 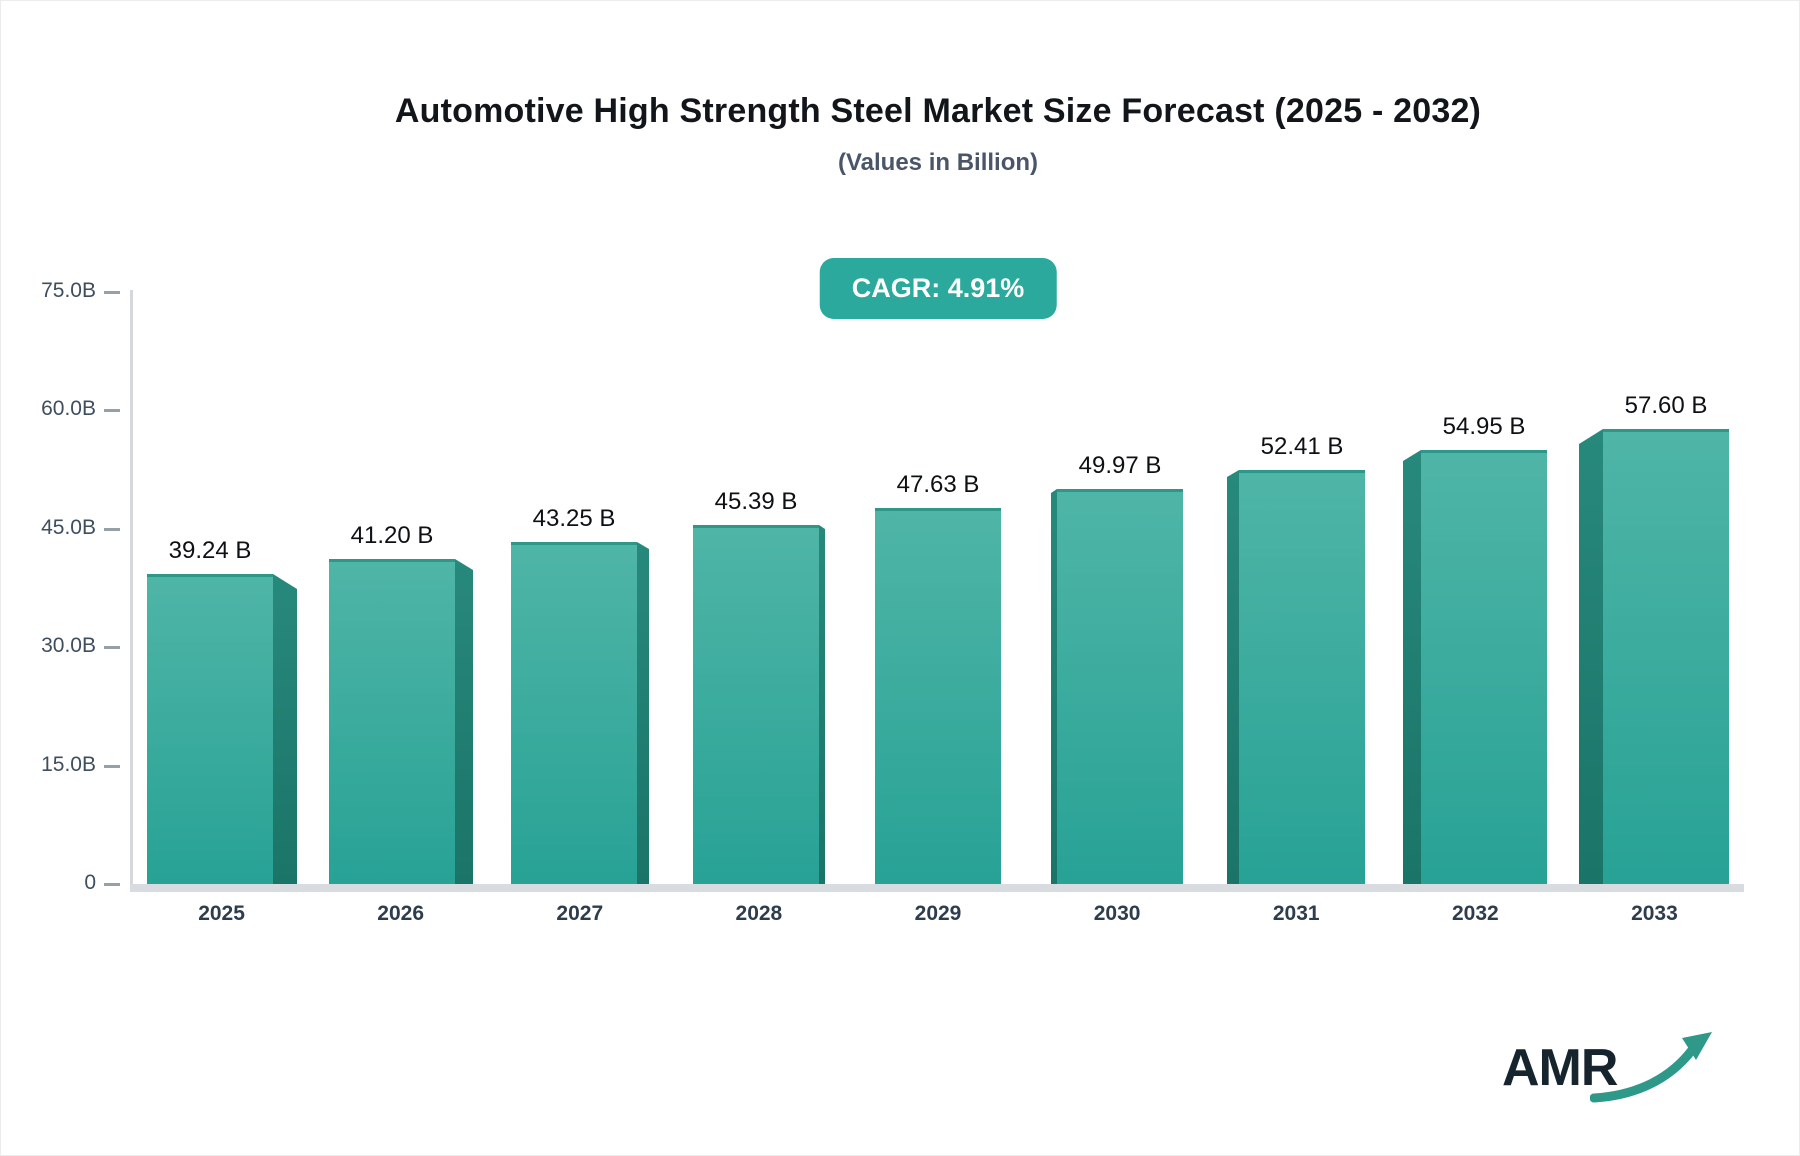 I want to click on bar-group-2030, so click(x=1117, y=686).